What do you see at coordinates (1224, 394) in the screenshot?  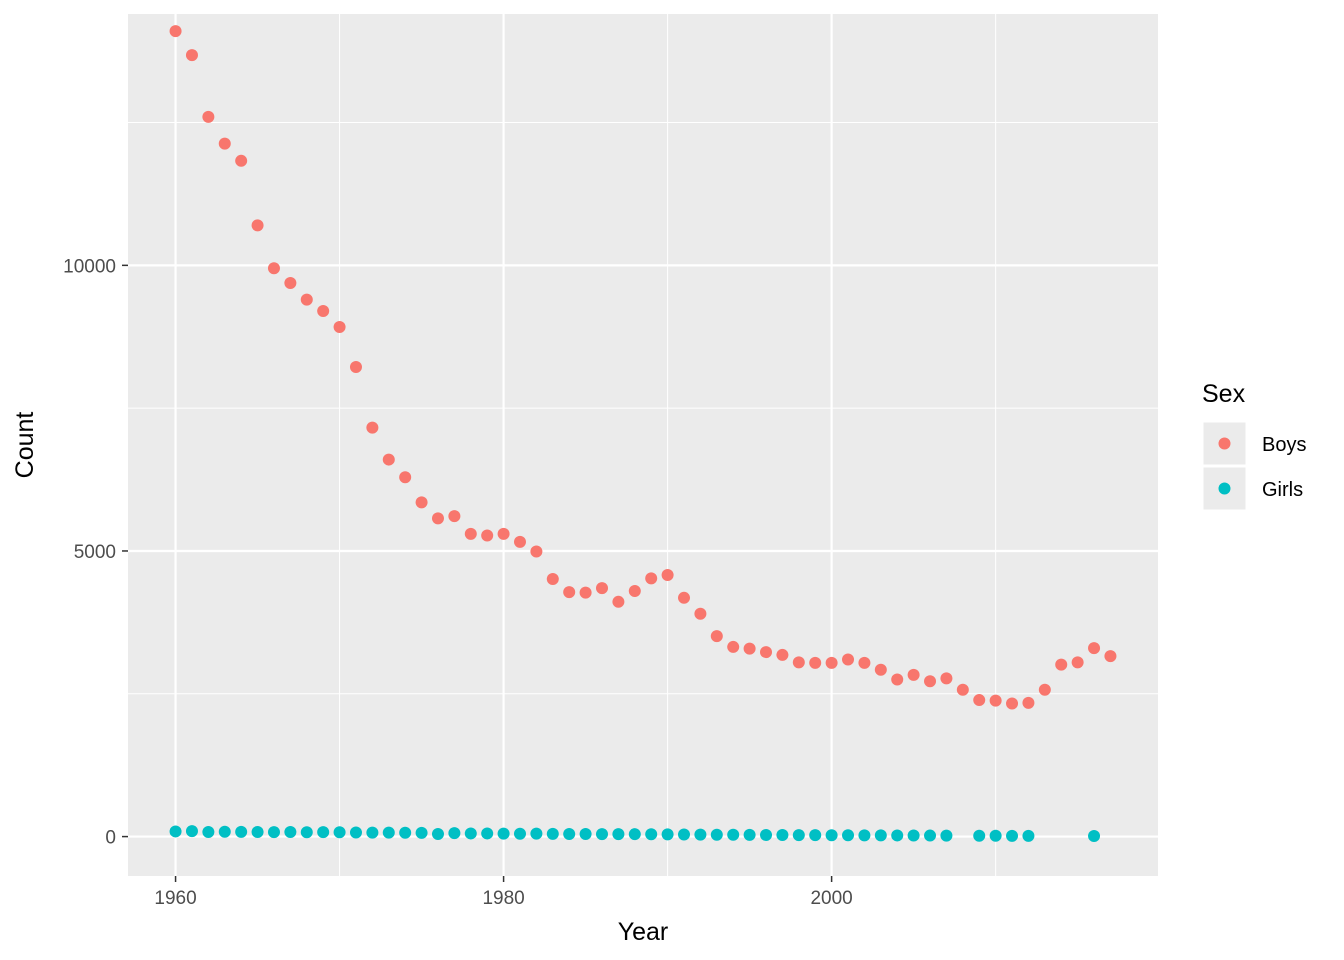 I see `legend-title: Sex` at bounding box center [1224, 394].